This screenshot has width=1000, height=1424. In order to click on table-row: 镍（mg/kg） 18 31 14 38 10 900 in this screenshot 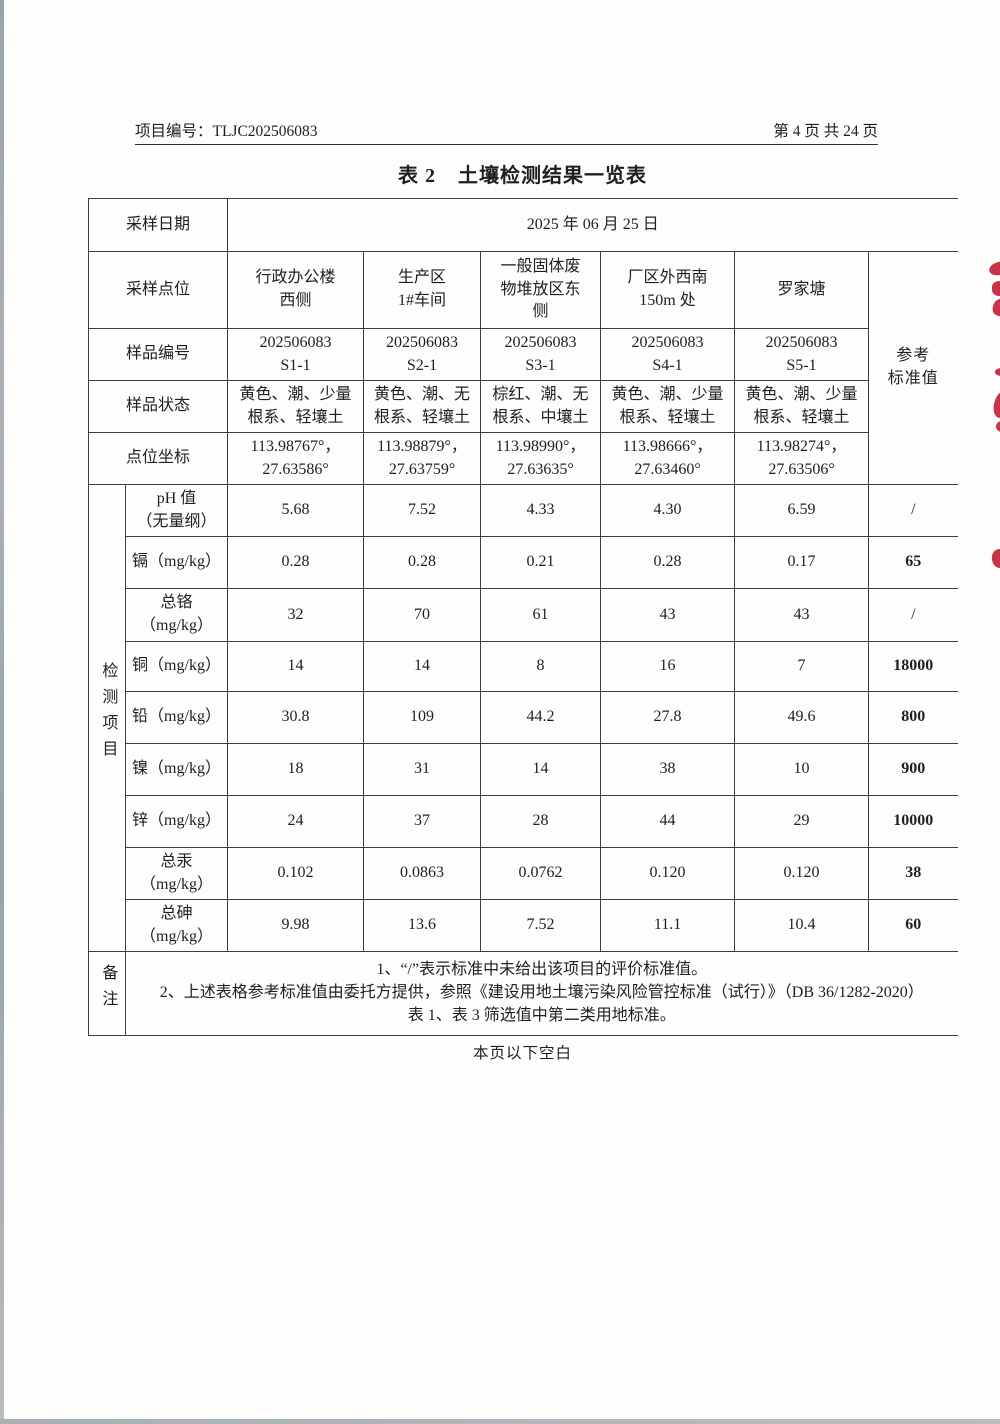, I will do `click(523, 769)`.